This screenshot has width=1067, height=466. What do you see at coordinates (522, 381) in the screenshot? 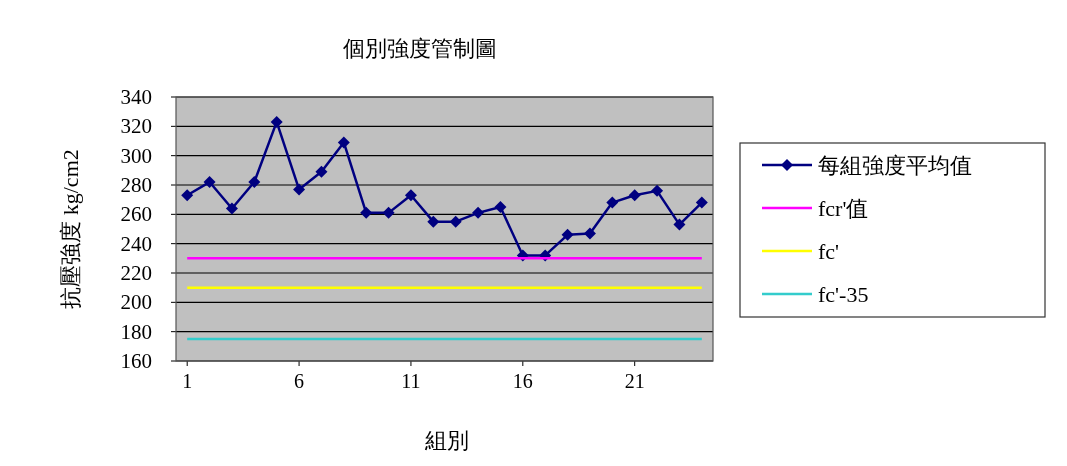
I see `x-tick-label: 16` at bounding box center [522, 381].